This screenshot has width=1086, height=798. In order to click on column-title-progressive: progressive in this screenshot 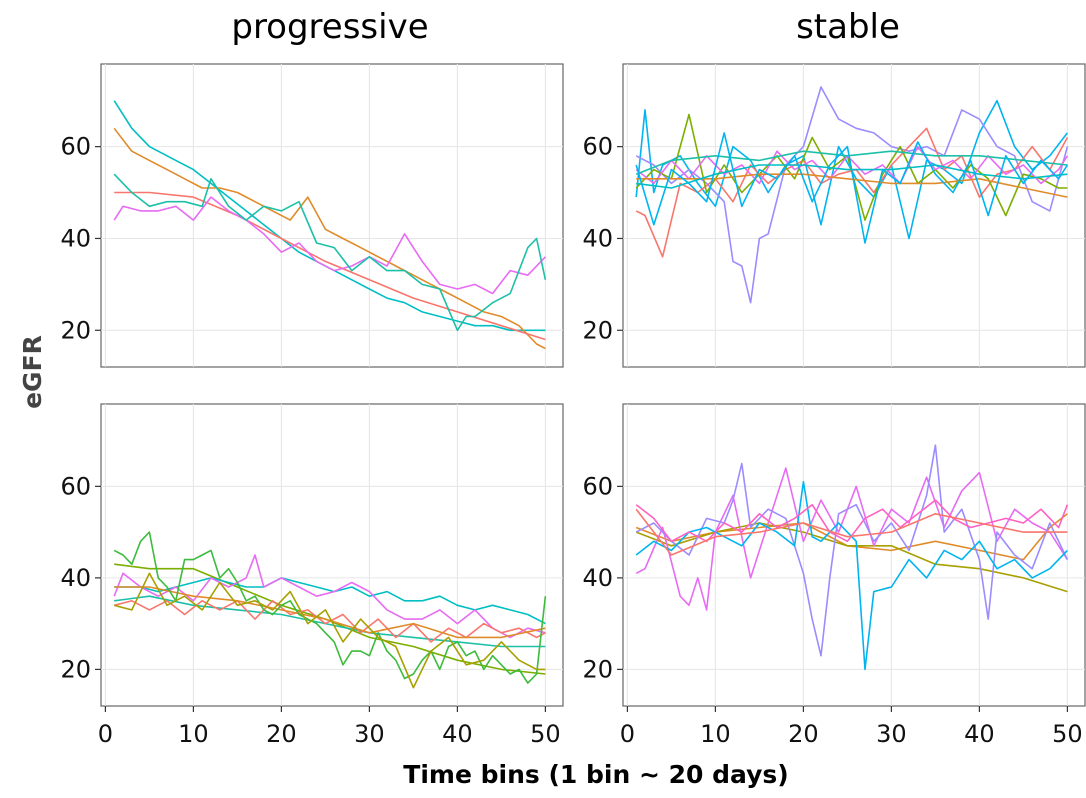, I will do `click(329, 27)`.